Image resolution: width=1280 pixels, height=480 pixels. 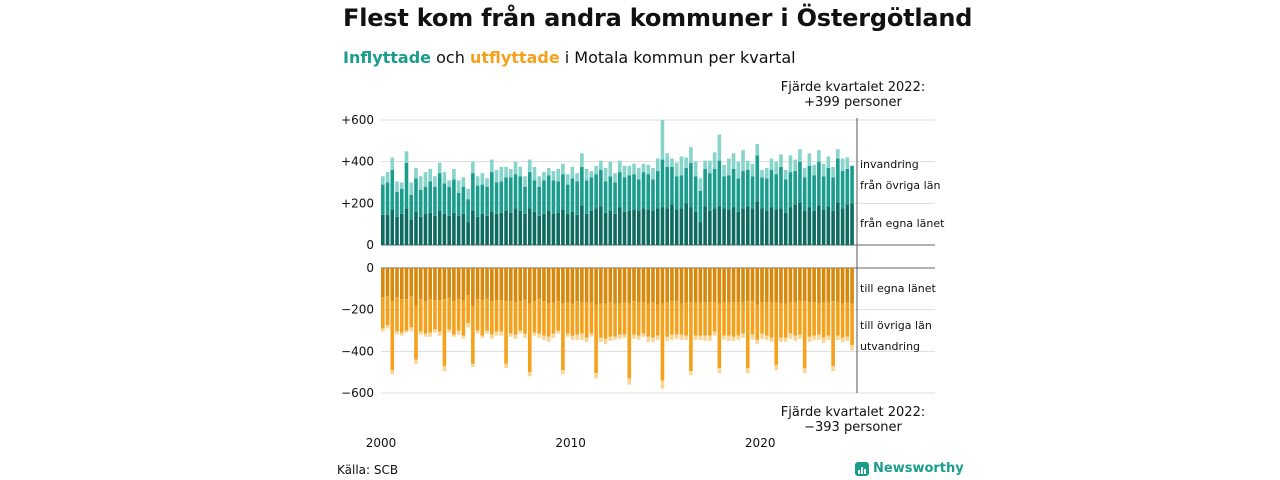 What do you see at coordinates (570, 443) in the screenshot?
I see `x-tick-label: 2010` at bounding box center [570, 443].